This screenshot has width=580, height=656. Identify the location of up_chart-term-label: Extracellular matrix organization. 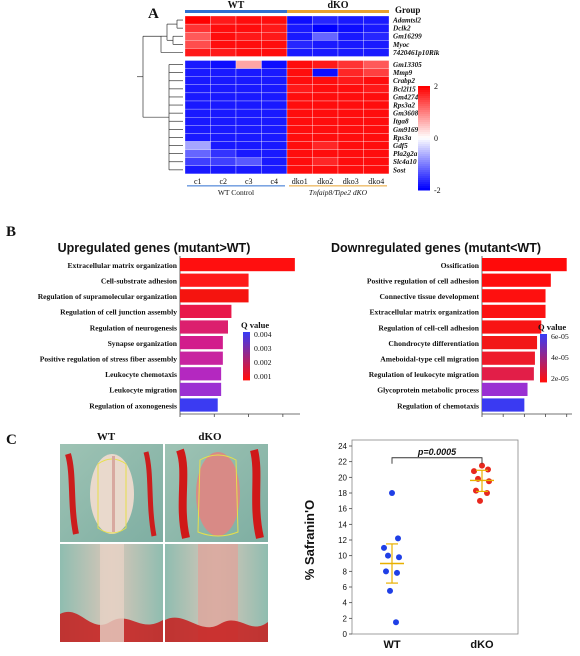
(122, 265).